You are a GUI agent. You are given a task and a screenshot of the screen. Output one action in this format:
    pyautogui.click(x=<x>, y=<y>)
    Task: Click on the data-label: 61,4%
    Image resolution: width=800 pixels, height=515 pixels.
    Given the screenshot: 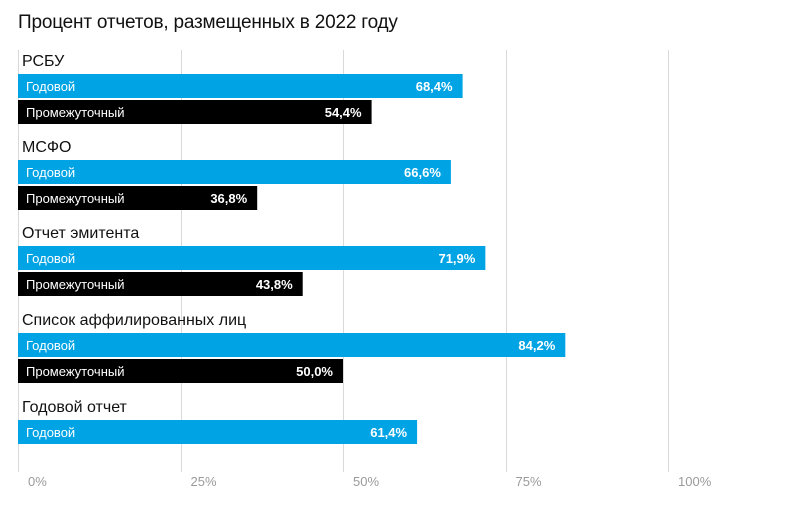 What is the action you would take?
    pyautogui.click(x=388, y=432)
    